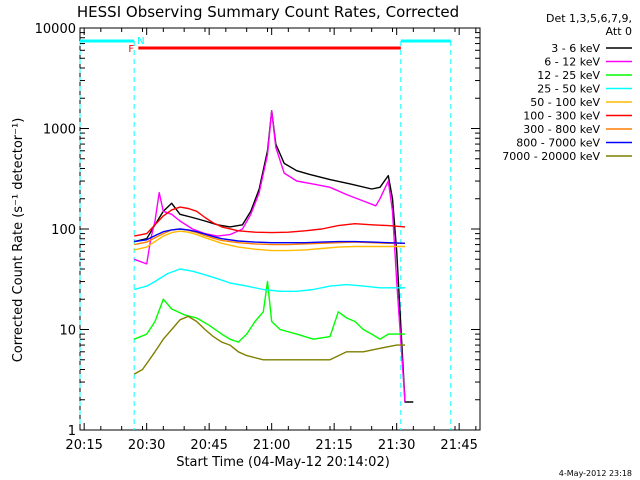  What do you see at coordinates (333, 445) in the screenshot?
I see `x-tick-label: 21:15` at bounding box center [333, 445].